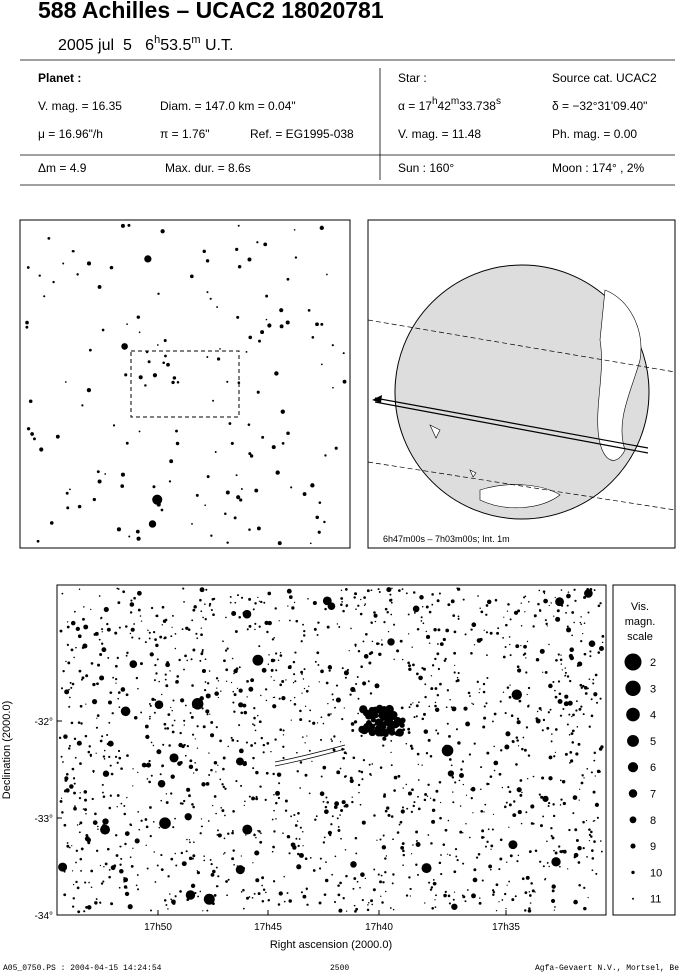 This screenshot has height=972, width=680. What do you see at coordinates (604, 78) in the screenshot?
I see `star-source: Source cat. UCAC2` at bounding box center [604, 78].